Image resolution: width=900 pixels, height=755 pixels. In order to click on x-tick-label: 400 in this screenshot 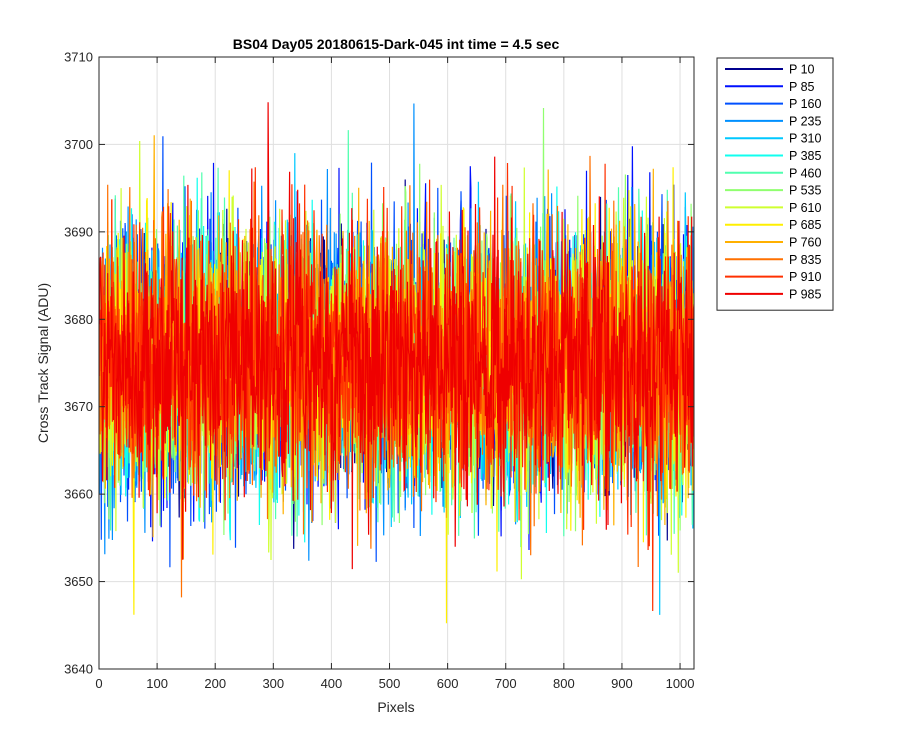, I will do `click(332, 683)`.